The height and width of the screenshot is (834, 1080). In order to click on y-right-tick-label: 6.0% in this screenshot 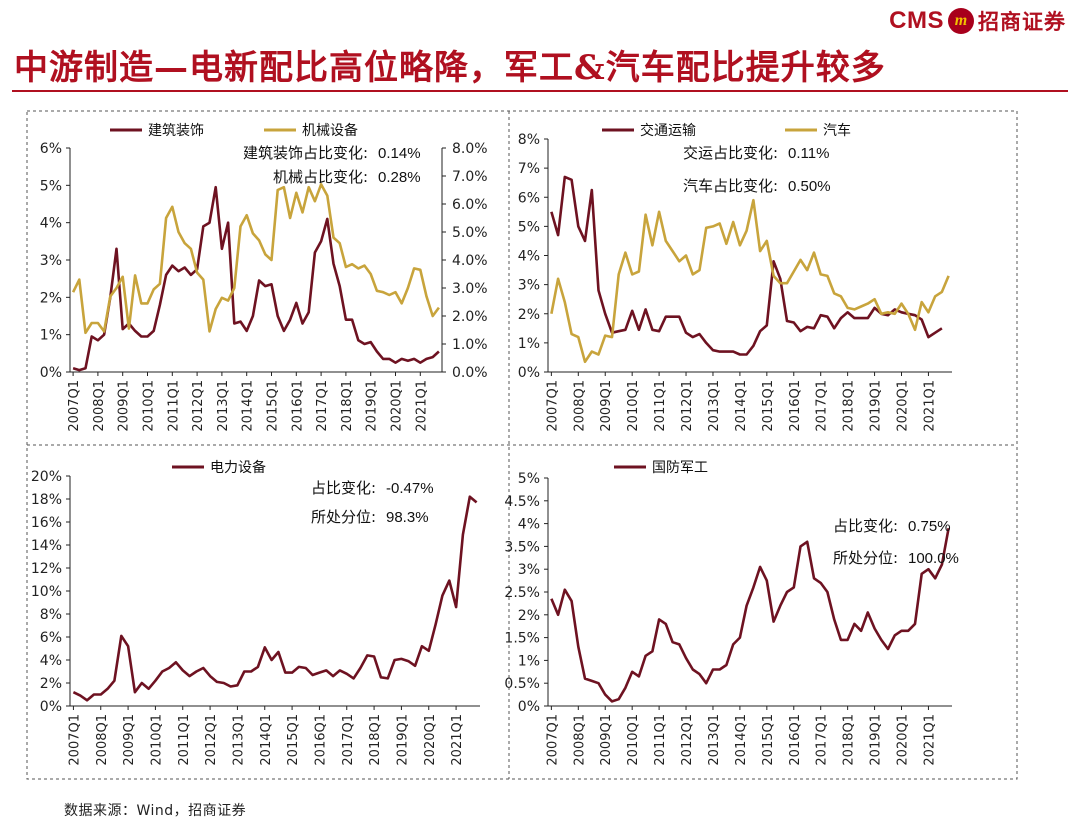, I will do `click(470, 205)`.